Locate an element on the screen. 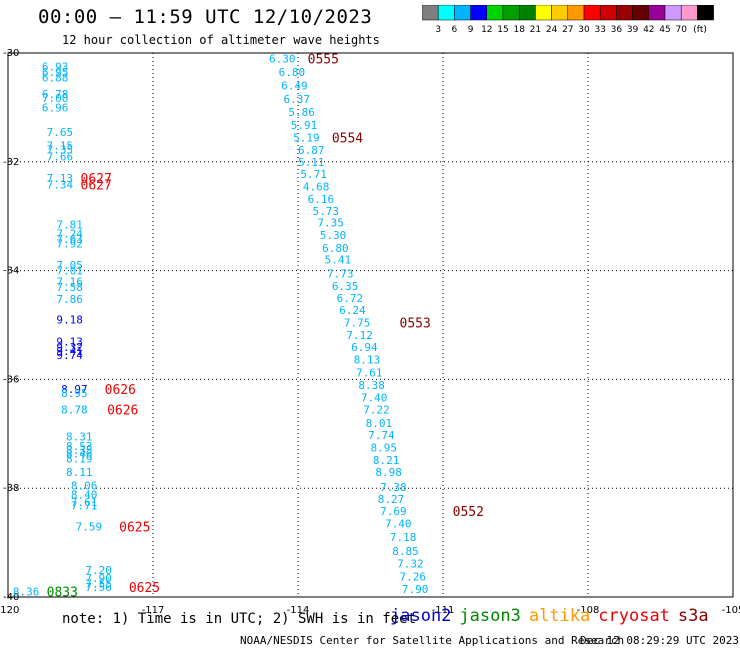  wave-height-label: 7.92 is located at coordinates (69, 243).